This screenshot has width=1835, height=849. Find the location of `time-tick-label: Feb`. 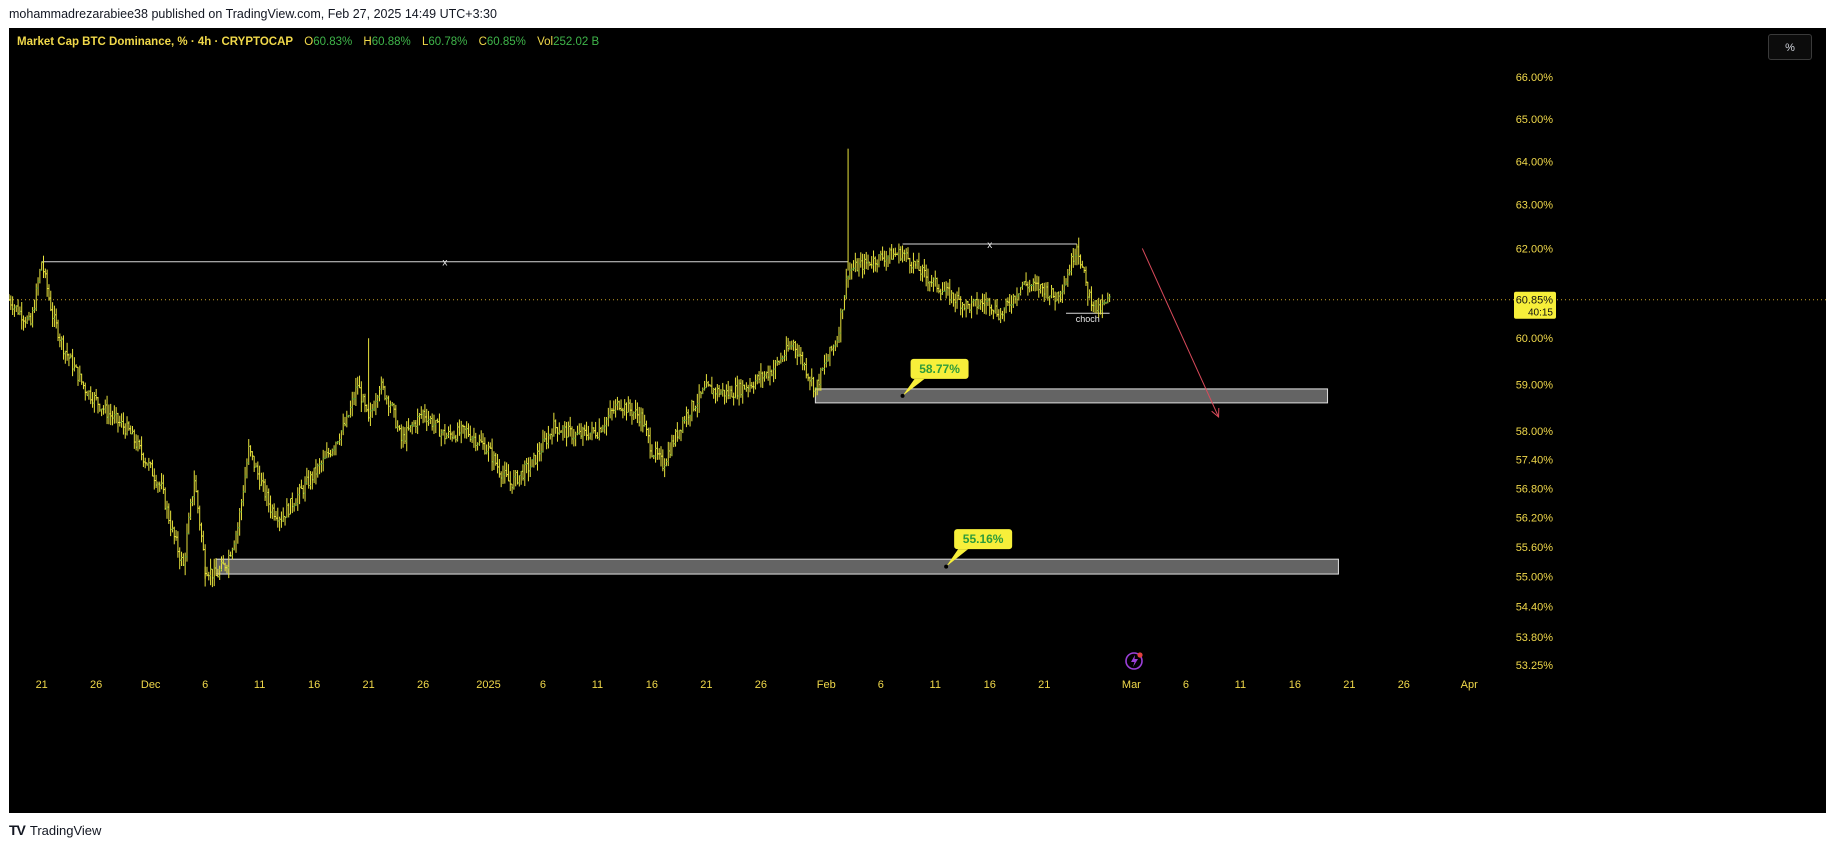

time-tick-label: Feb is located at coordinates (826, 685).